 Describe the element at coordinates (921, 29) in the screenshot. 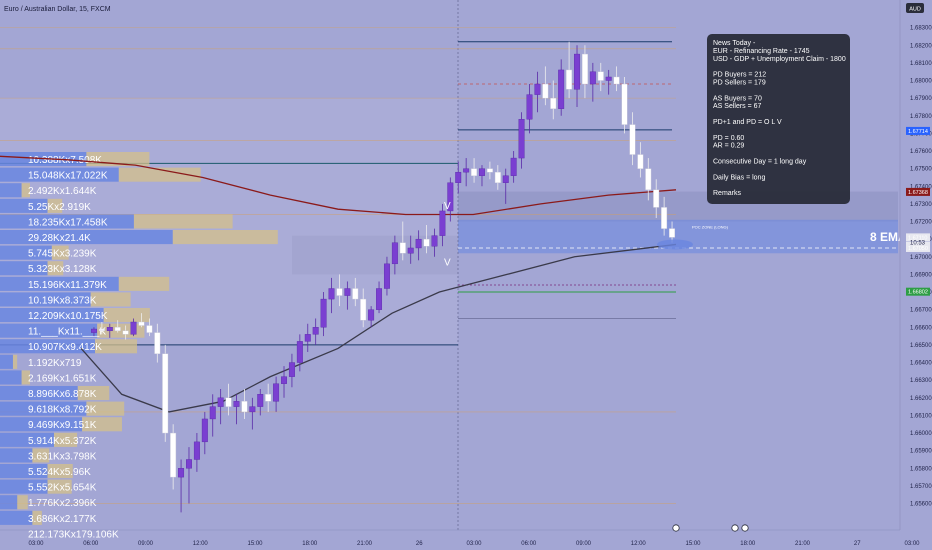

I see `y-tick-0: 1.68300` at that location.